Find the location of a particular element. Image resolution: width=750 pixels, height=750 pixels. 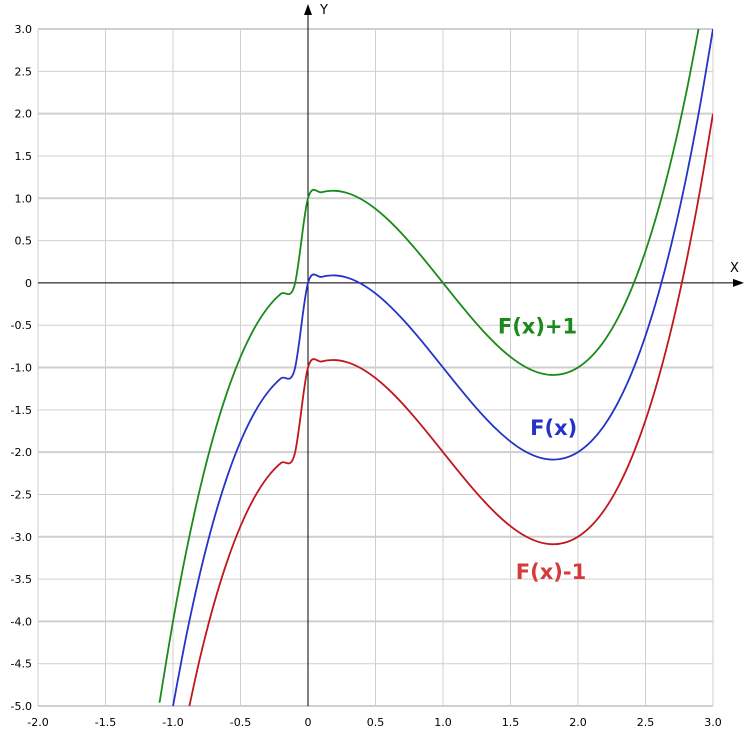

x-tick-label: -1.0 is located at coordinates (172, 722).